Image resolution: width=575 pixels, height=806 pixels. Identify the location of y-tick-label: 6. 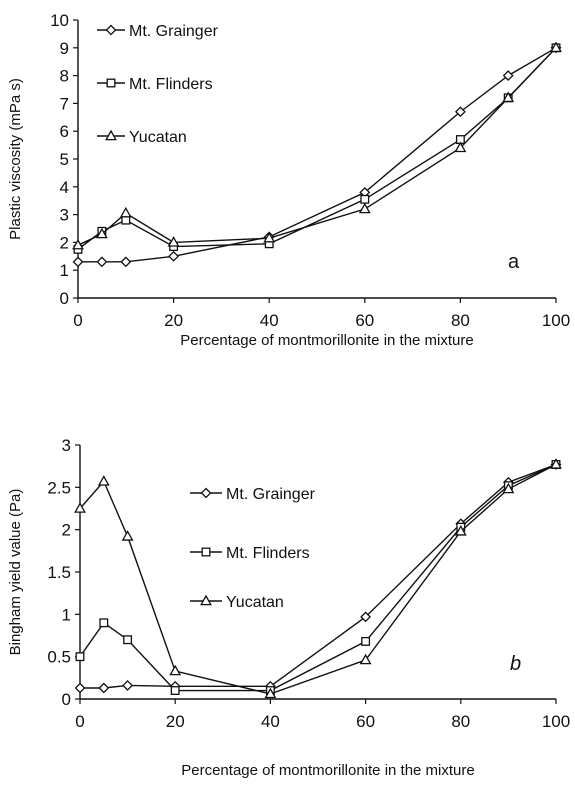
(64, 131).